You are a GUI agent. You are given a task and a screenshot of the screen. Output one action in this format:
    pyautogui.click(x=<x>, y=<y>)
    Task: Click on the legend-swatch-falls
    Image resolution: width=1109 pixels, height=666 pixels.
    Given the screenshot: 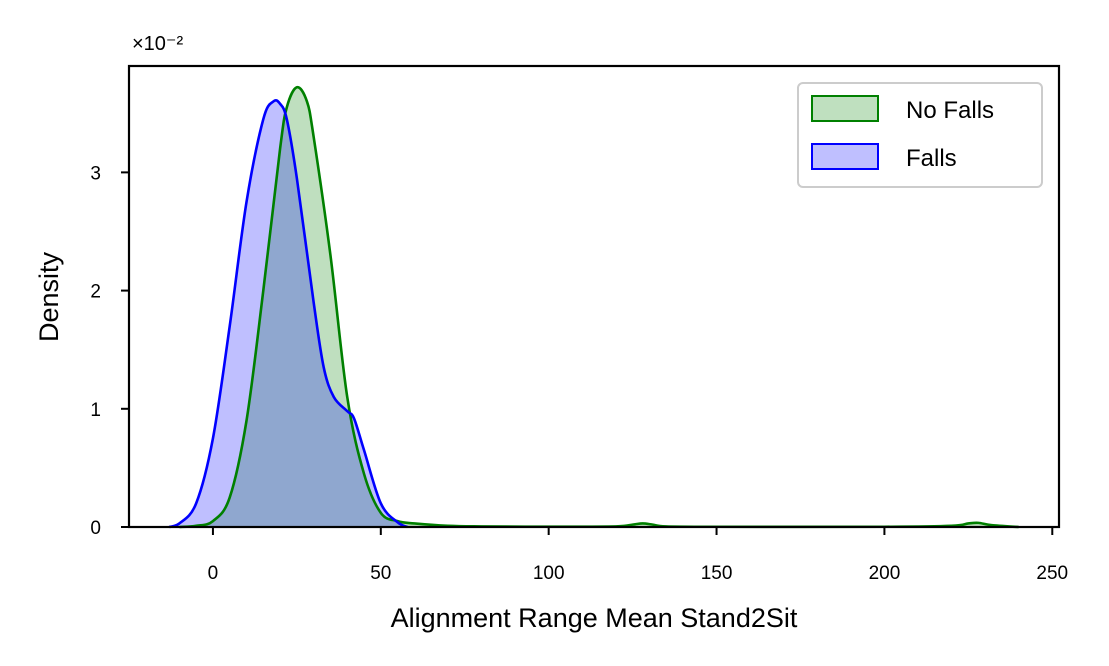 What is the action you would take?
    pyautogui.click(x=845, y=156)
    